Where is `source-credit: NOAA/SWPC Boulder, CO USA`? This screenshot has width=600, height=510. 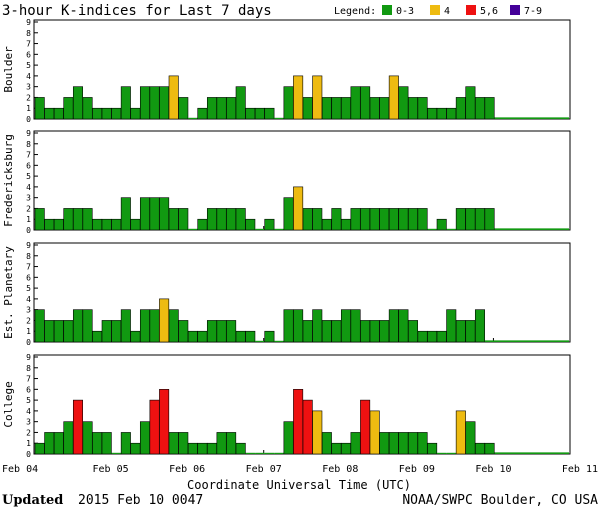
source-credit: NOAA/SWPC Boulder, CO USA is located at coordinates (500, 500).